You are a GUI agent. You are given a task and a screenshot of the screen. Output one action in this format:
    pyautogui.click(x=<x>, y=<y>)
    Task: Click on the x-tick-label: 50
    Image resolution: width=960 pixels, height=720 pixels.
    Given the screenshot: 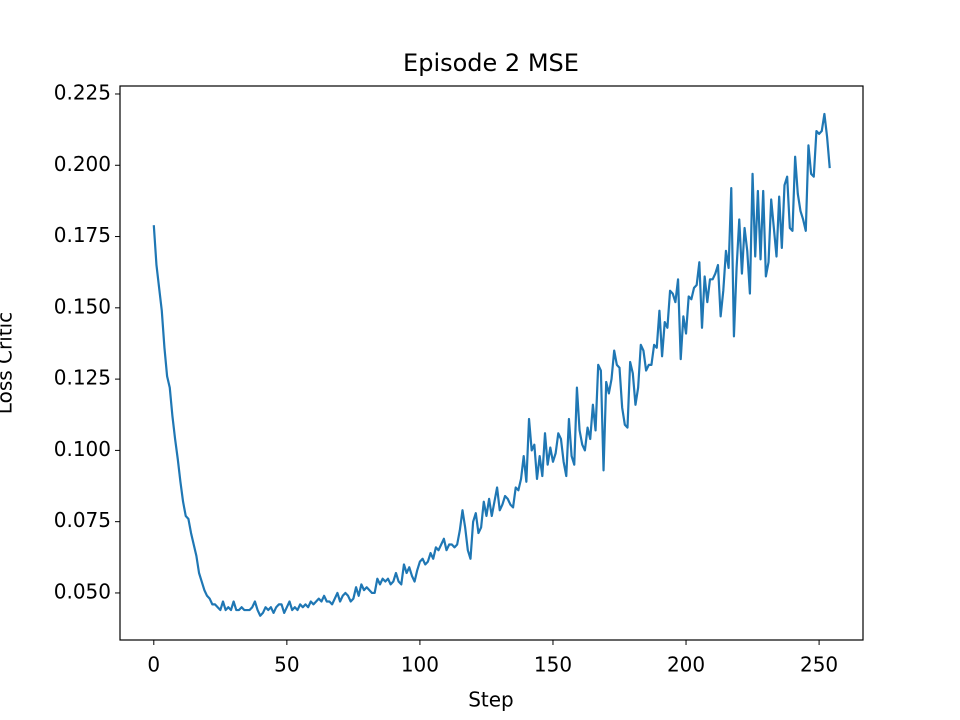 What is the action you would take?
    pyautogui.click(x=286, y=665)
    